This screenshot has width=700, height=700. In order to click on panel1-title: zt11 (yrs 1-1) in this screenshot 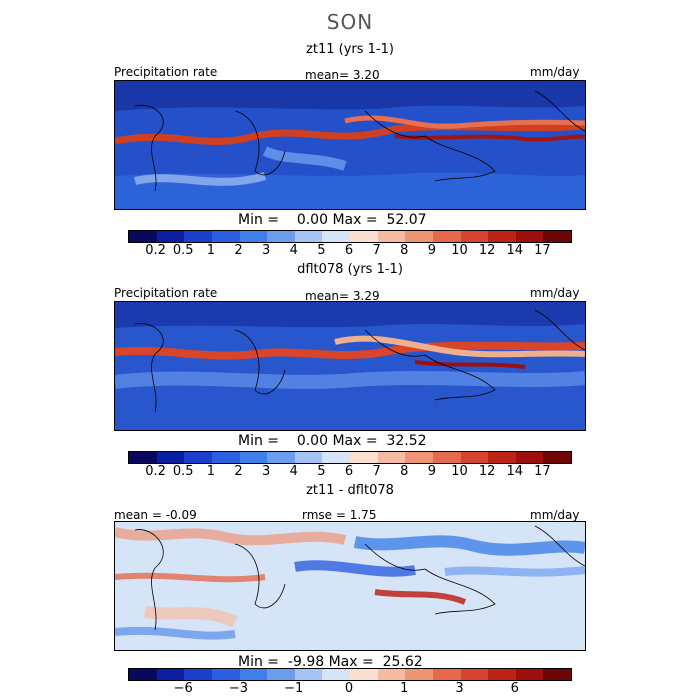, I will do `click(350, 49)`.